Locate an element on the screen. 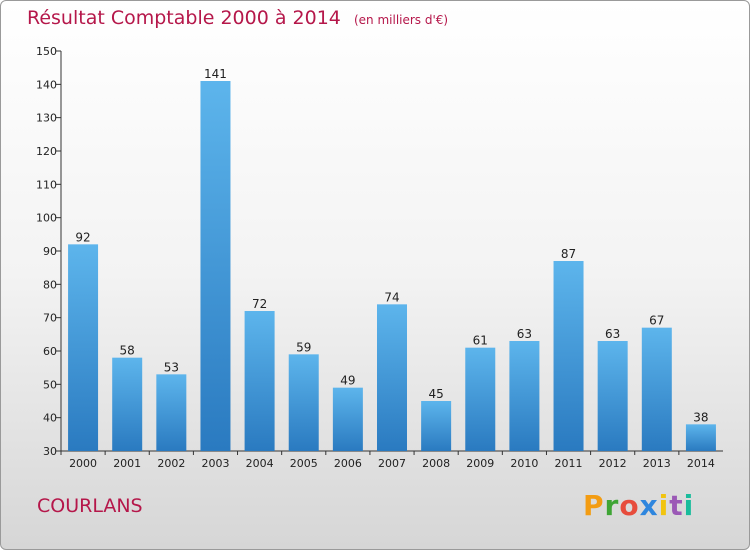 This screenshot has height=550, width=750. data-label: 53 is located at coordinates (171, 367).